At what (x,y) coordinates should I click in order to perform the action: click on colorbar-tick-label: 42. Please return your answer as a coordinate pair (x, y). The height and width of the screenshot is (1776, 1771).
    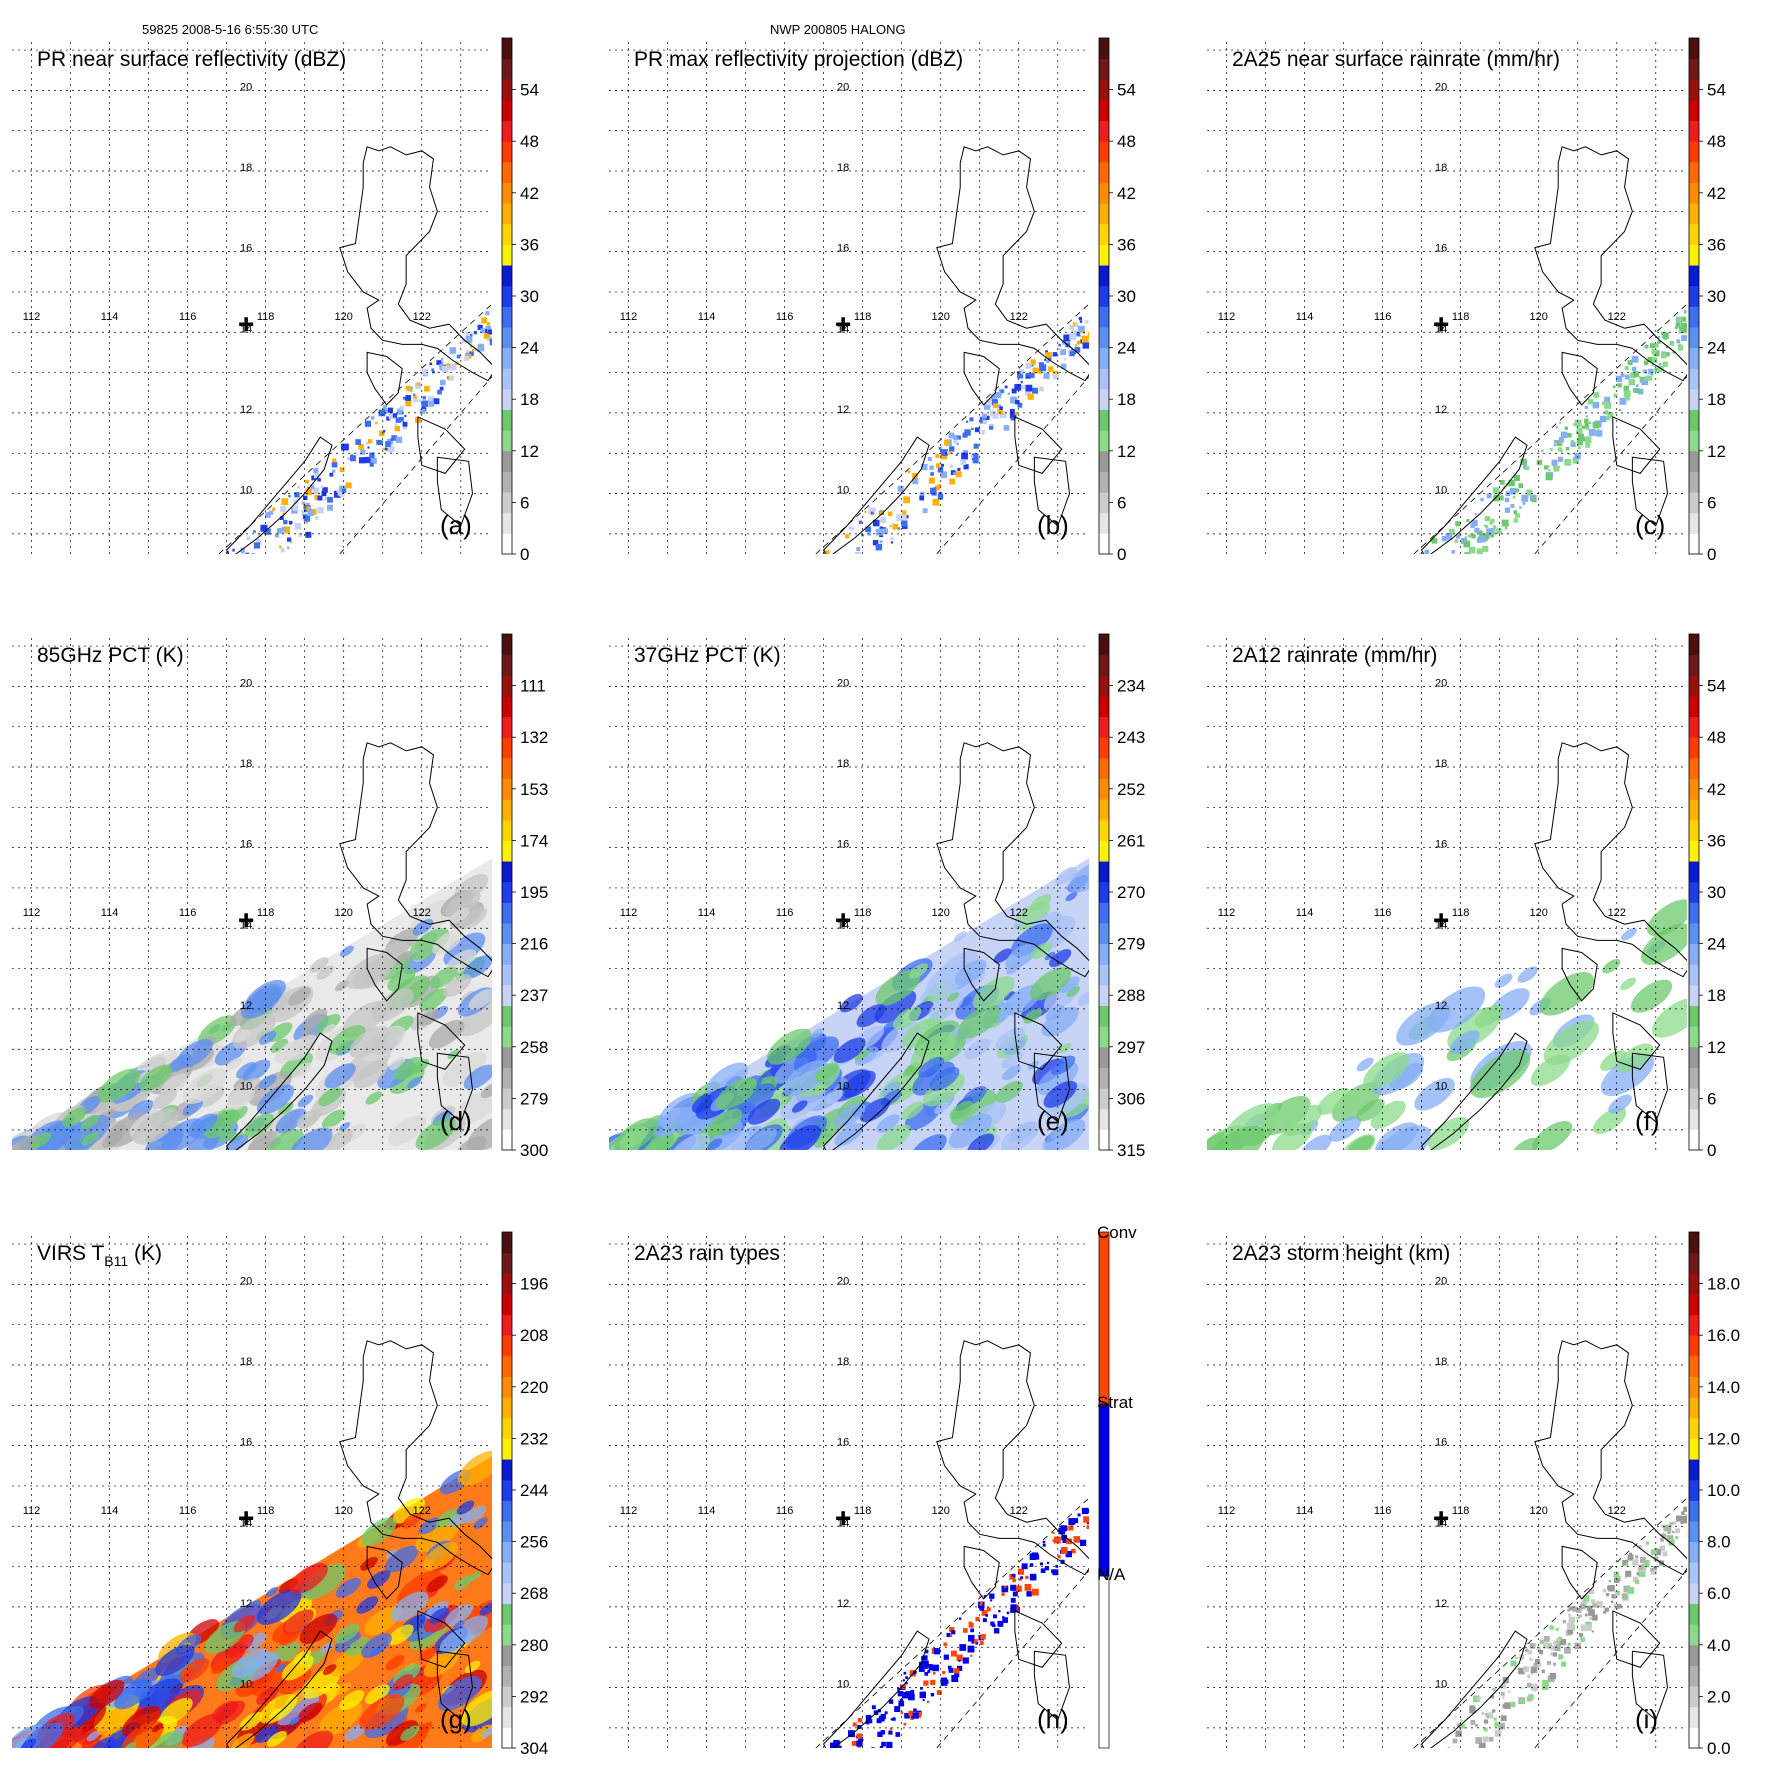
    Looking at the image, I should click on (1716, 789).